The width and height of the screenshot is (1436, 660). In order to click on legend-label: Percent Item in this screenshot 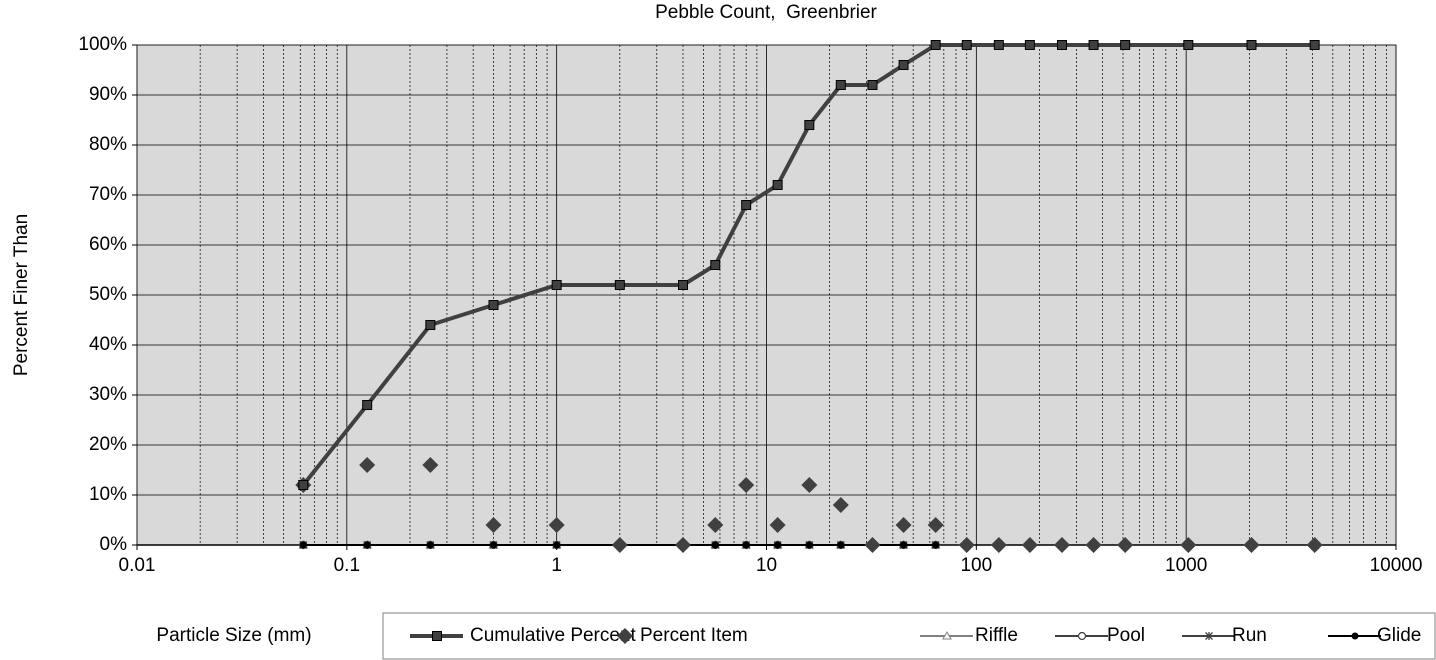, I will do `click(694, 635)`.